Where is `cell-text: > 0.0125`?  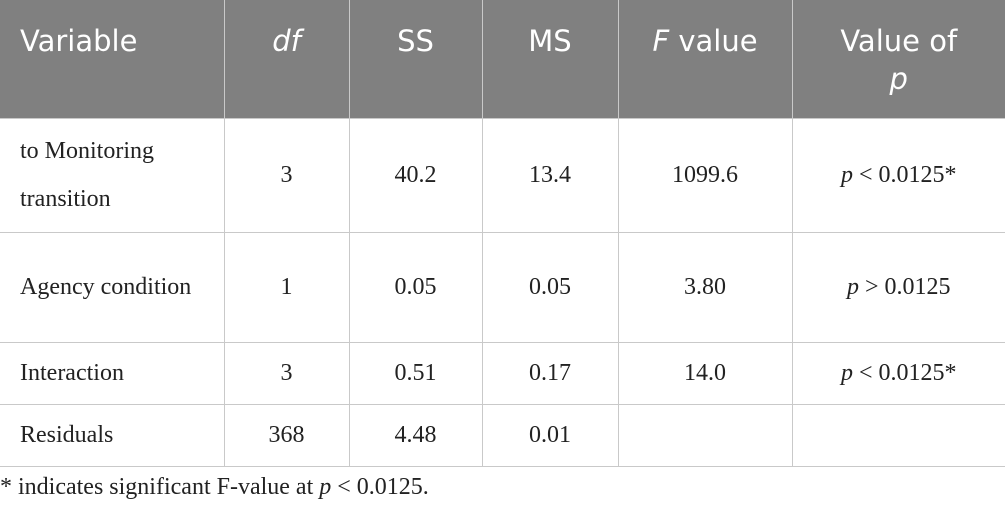 cell-text: > 0.0125 is located at coordinates (907, 287).